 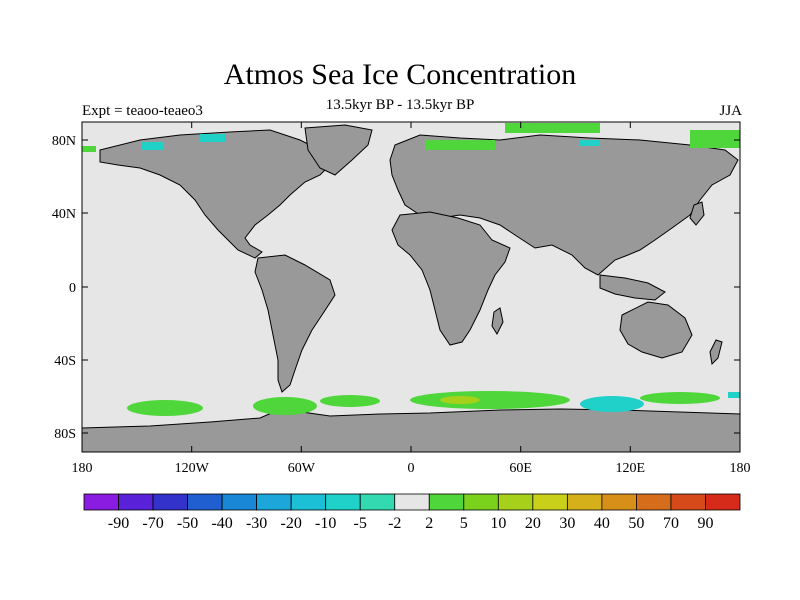 I want to click on x-tick-labels: 180 120W 60W 0 60E 120E 180, so click(x=411, y=468).